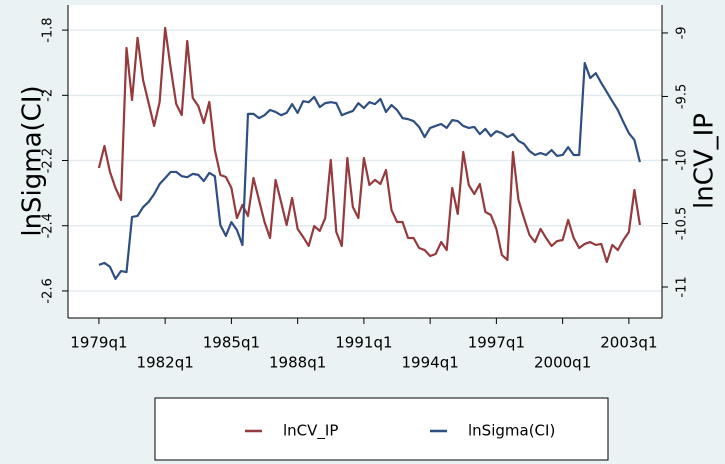 This screenshot has height=464, width=725. I want to click on x-tick-label: 1982q1, so click(165, 363).